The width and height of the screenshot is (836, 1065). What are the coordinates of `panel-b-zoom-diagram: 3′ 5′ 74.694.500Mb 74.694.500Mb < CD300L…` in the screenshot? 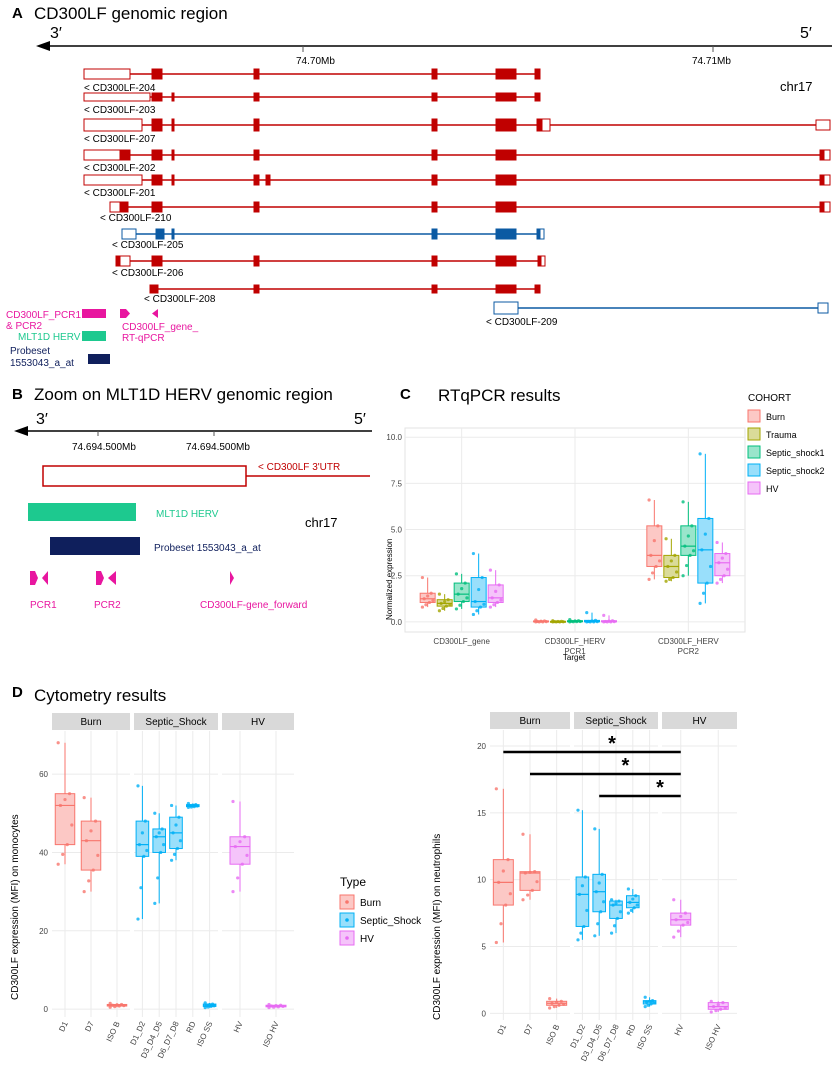 It's located at (193, 511).